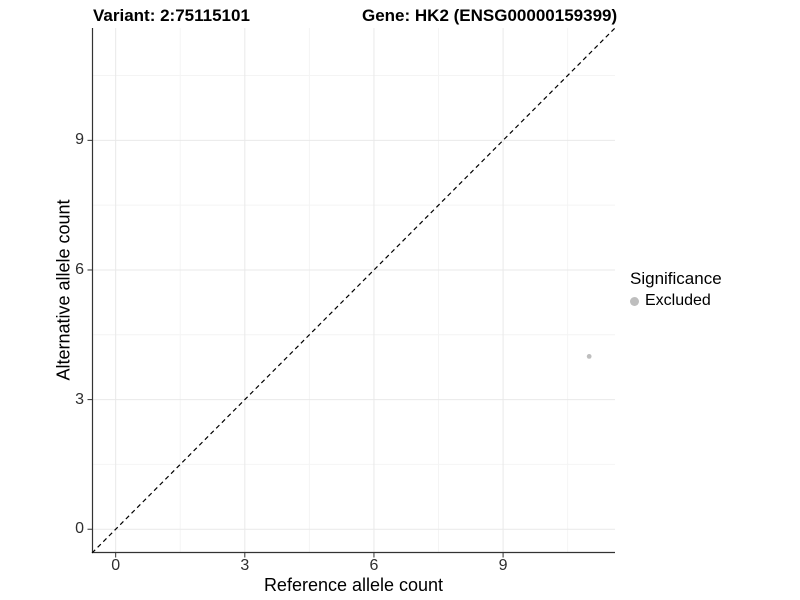 The image size is (800, 600). What do you see at coordinates (374, 565) in the screenshot?
I see `x-tick-label: 6` at bounding box center [374, 565].